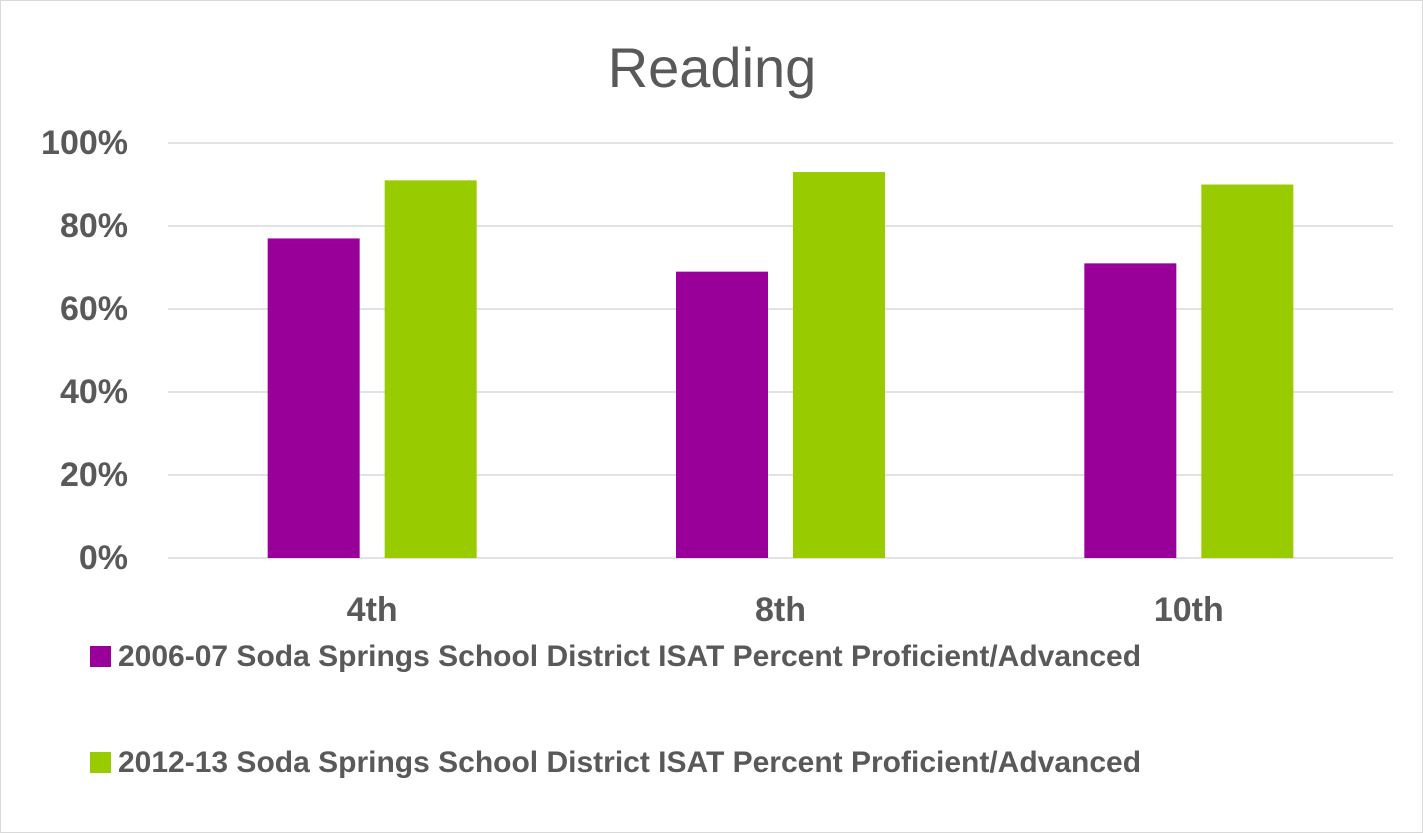 Image resolution: width=1423 pixels, height=833 pixels. I want to click on chart-title: Reading, so click(712, 67).